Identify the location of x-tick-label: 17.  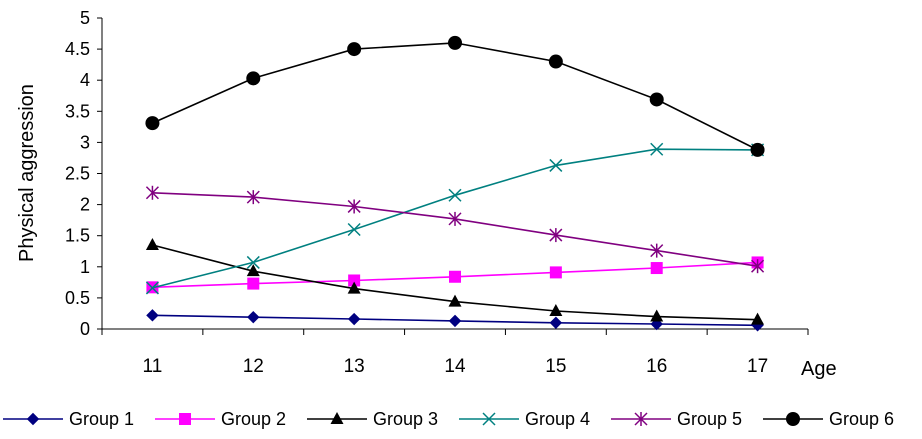
(757, 366).